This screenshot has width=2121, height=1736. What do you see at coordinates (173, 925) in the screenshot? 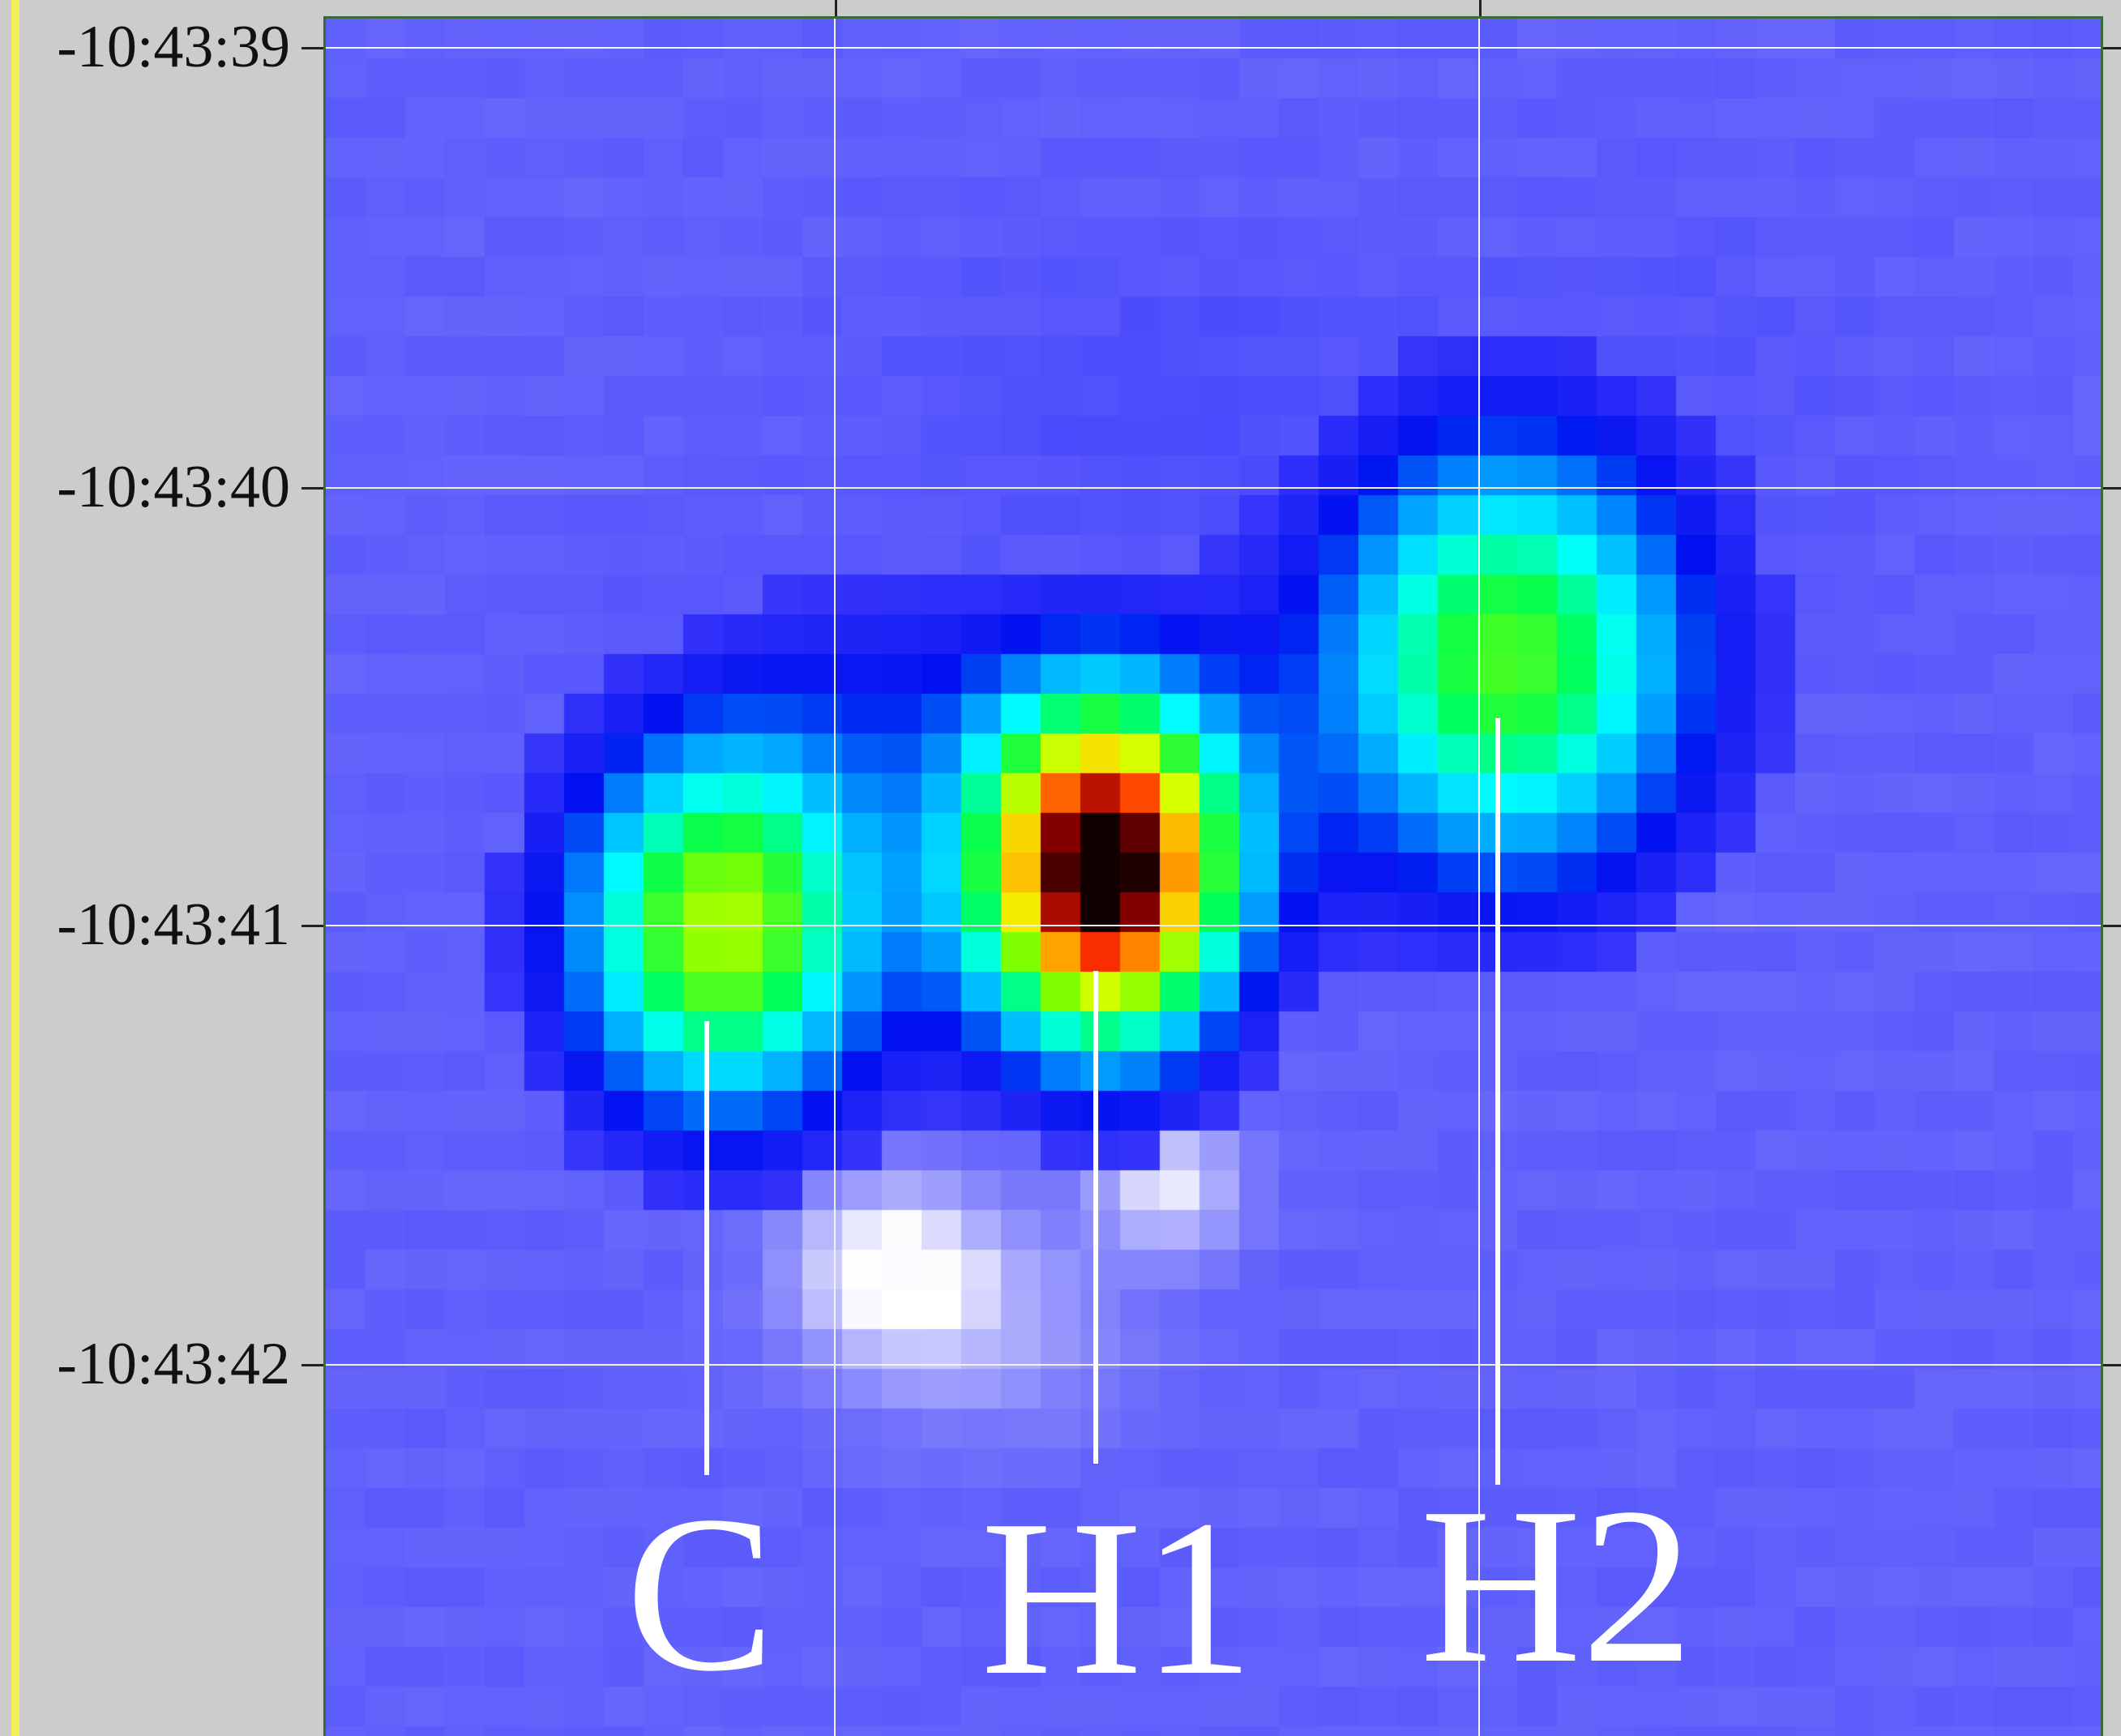
I see `y-tick-label-3: -10:43:41` at bounding box center [173, 925].